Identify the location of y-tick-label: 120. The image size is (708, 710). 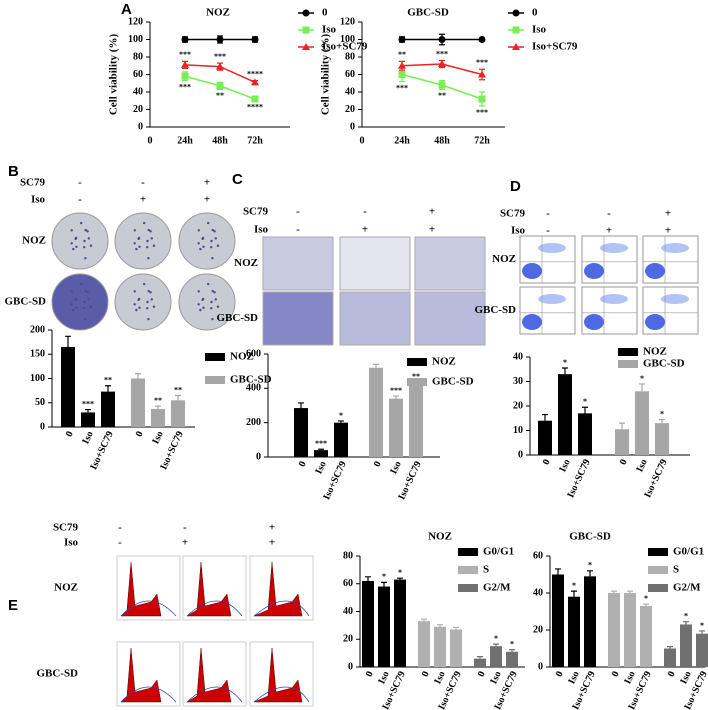
(347, 21).